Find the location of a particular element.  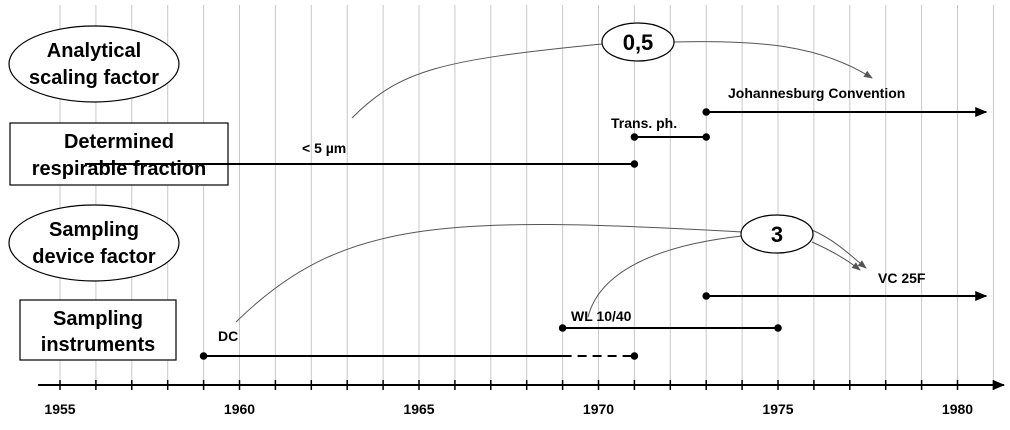

category-analytical: Analytical scaling factor is located at coordinates (94, 64).